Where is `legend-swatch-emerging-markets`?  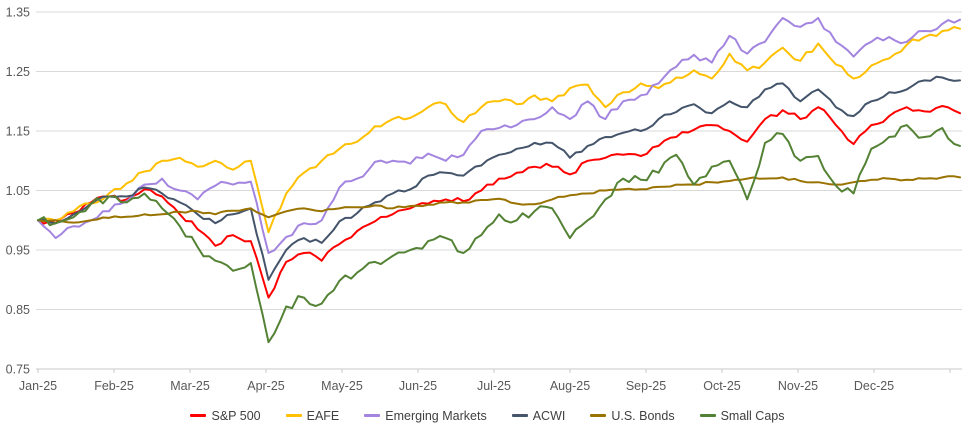 legend-swatch-emerging-markets is located at coordinates (372, 416).